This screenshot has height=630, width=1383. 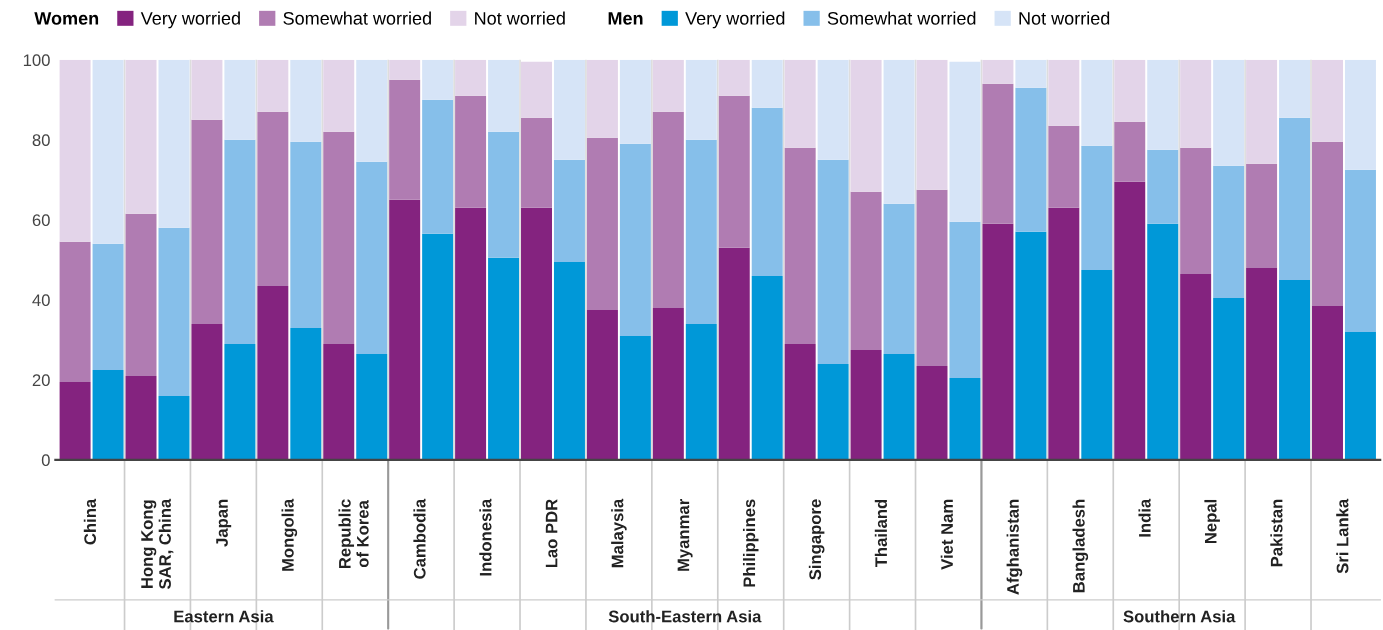 I want to click on x-tick-label: Thailand, so click(x=881, y=533).